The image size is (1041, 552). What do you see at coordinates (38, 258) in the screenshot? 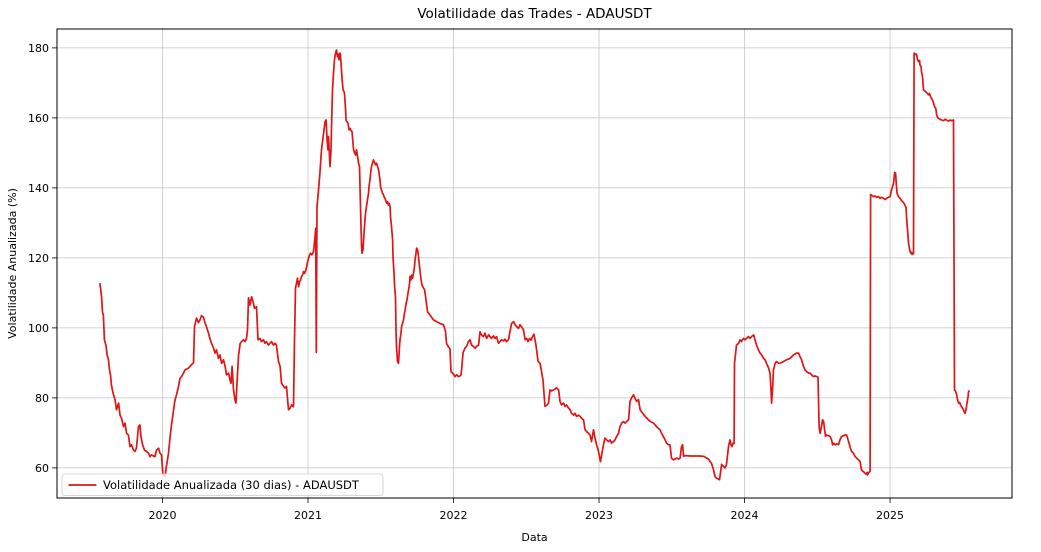
I see `y-tick-label: 120` at bounding box center [38, 258].